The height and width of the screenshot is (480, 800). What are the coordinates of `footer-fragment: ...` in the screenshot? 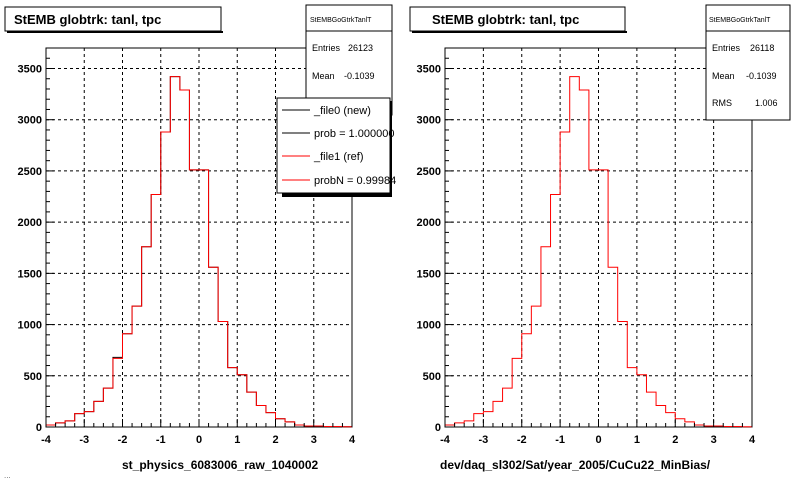 It's located at (7, 475).